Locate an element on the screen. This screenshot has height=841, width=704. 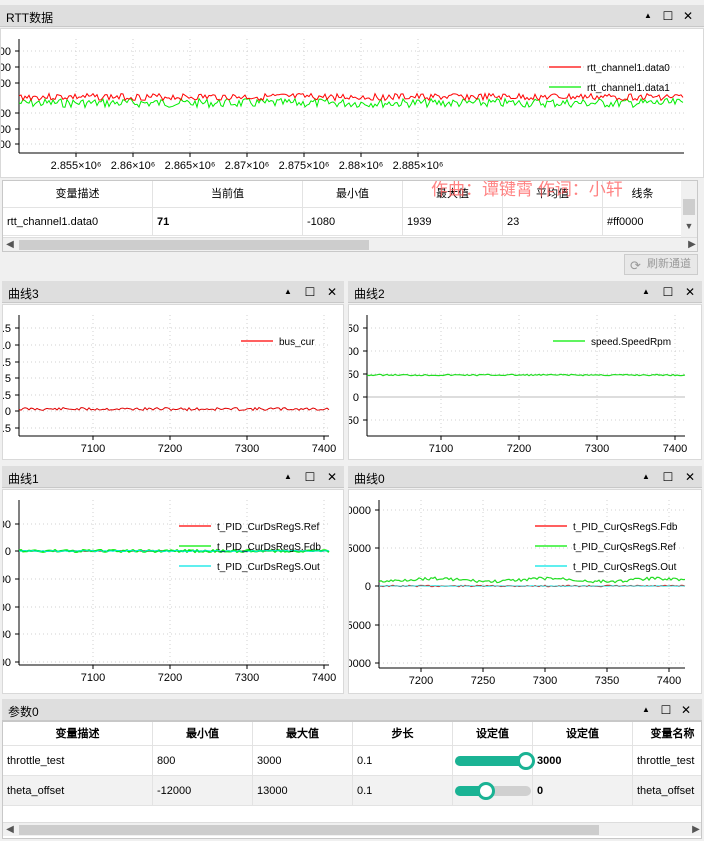
cell-color: #ff0000 is located at coordinates (643, 221).